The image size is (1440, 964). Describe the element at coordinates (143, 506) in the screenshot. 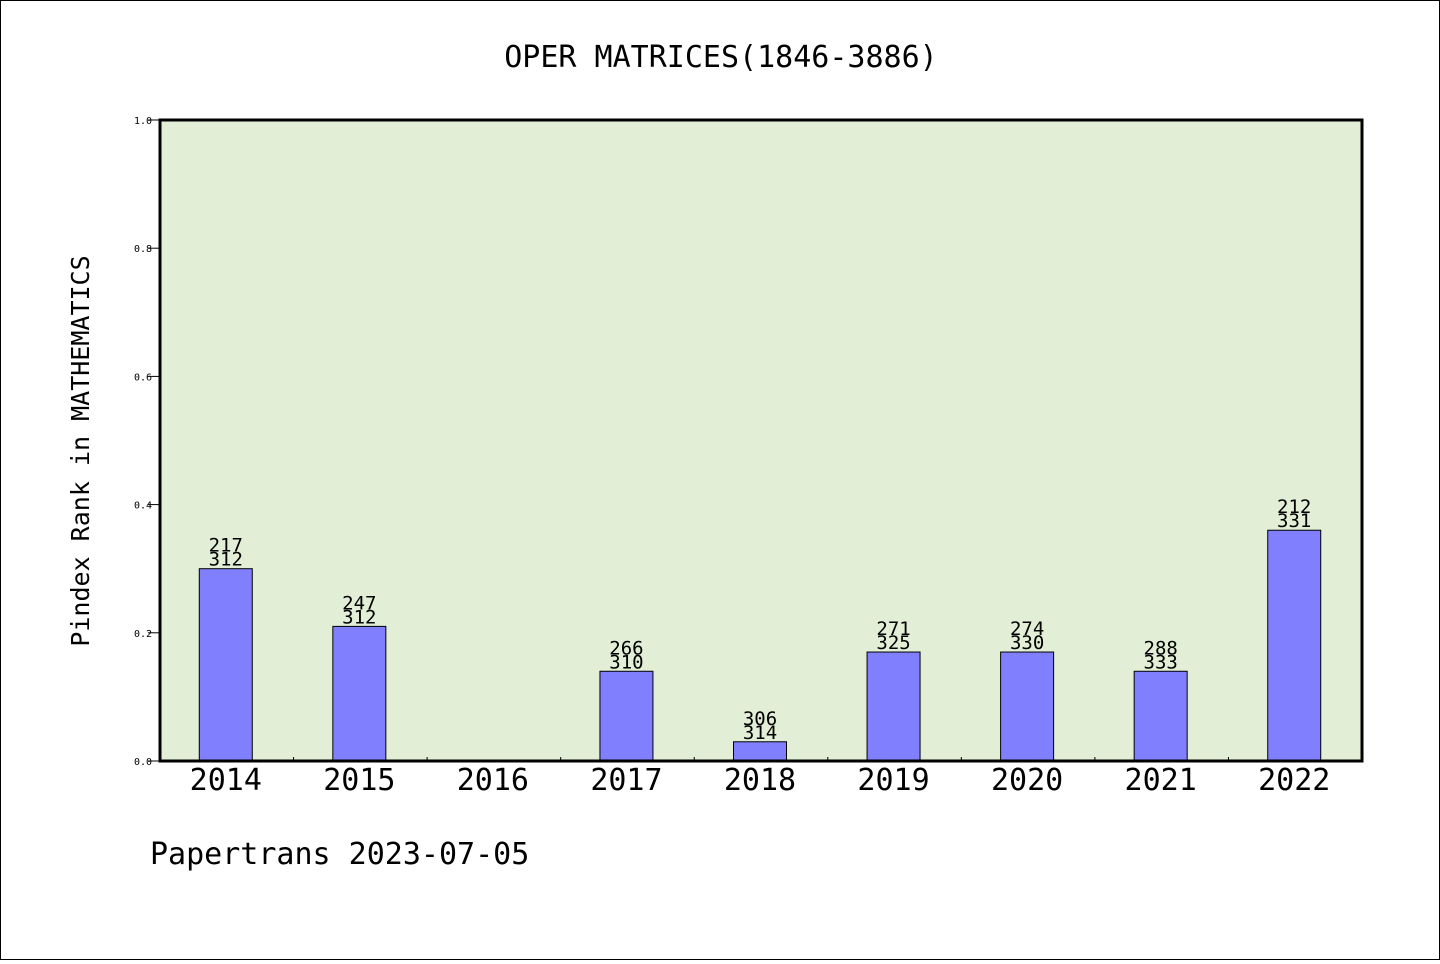

I see `y-tick-label: 0.4` at that location.